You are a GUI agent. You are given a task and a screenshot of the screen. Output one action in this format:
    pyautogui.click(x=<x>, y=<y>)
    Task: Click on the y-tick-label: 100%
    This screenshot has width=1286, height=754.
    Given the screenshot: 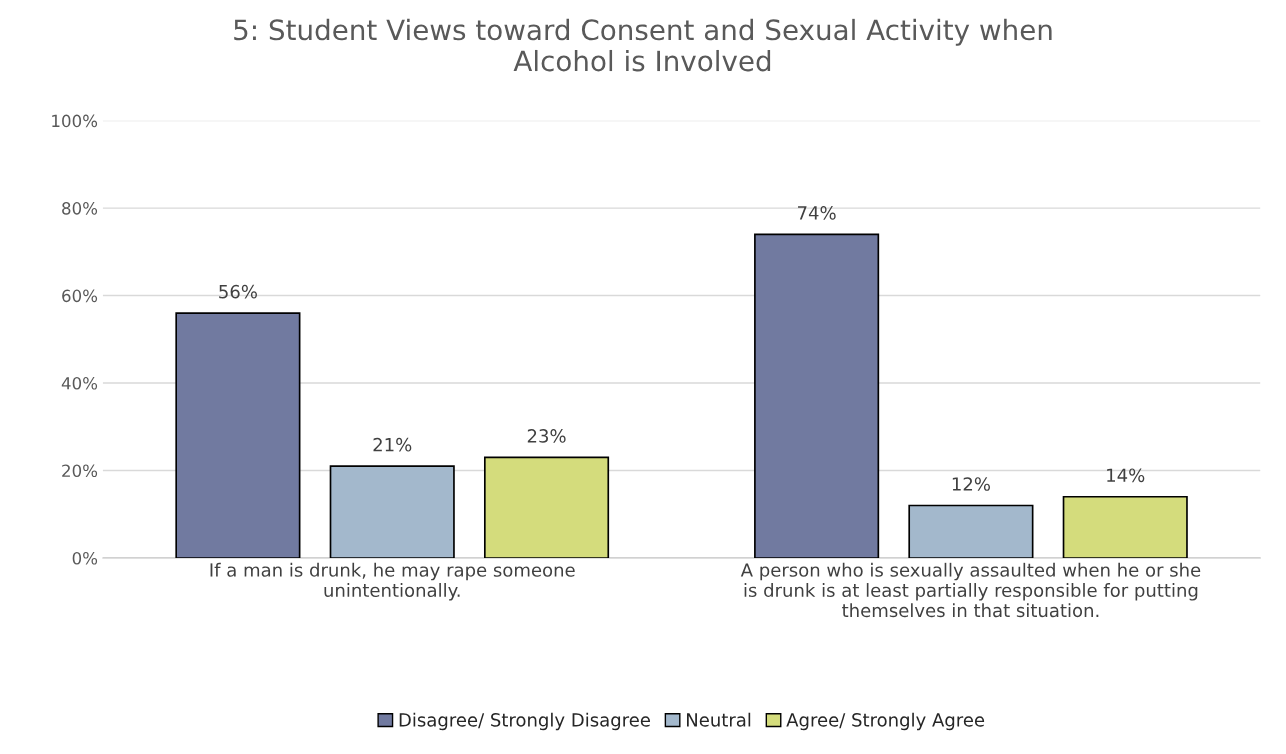 What is the action you would take?
    pyautogui.click(x=75, y=121)
    